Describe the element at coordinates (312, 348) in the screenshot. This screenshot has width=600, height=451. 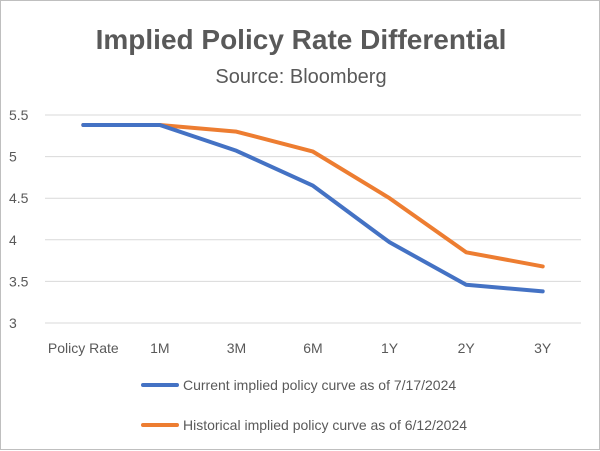
I see `x-tick-label: 6M` at that location.